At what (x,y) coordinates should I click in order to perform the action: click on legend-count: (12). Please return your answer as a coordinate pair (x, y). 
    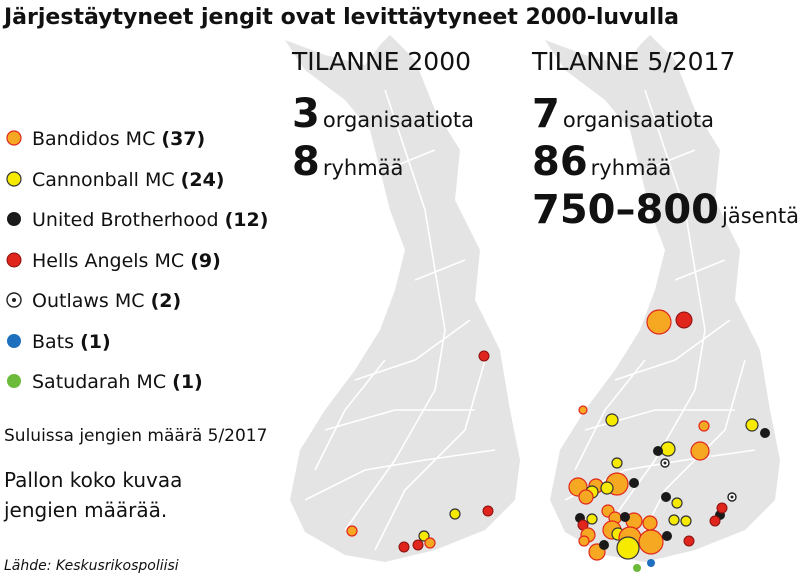
    Looking at the image, I should click on (247, 220).